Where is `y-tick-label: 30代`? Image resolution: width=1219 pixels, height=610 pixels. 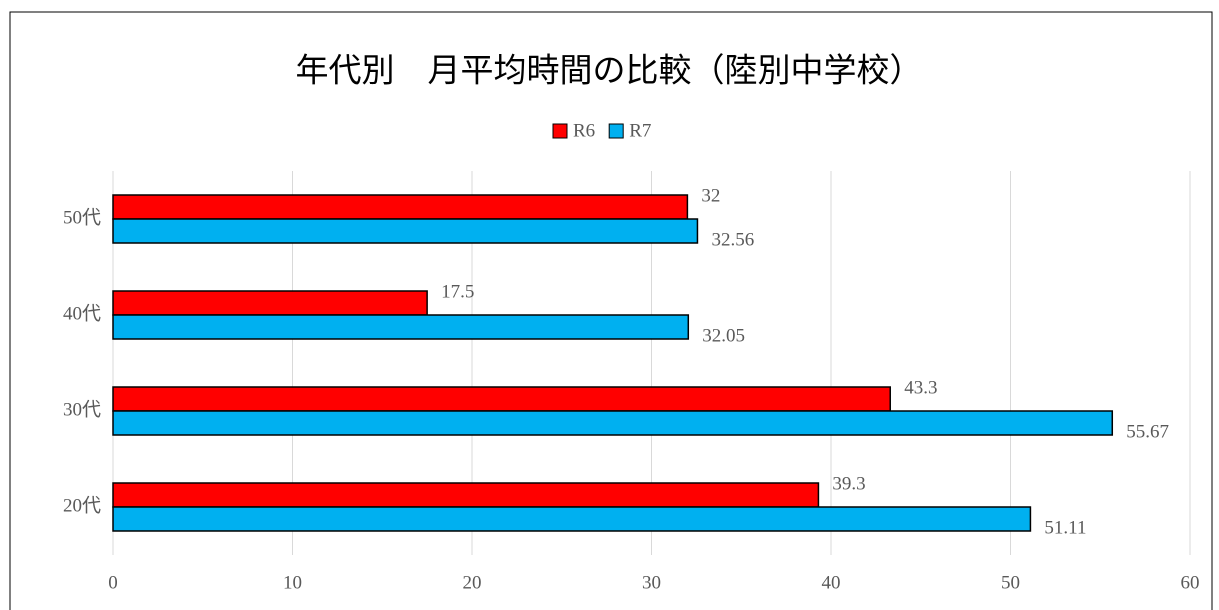
y-tick-label: 30代 is located at coordinates (82, 409).